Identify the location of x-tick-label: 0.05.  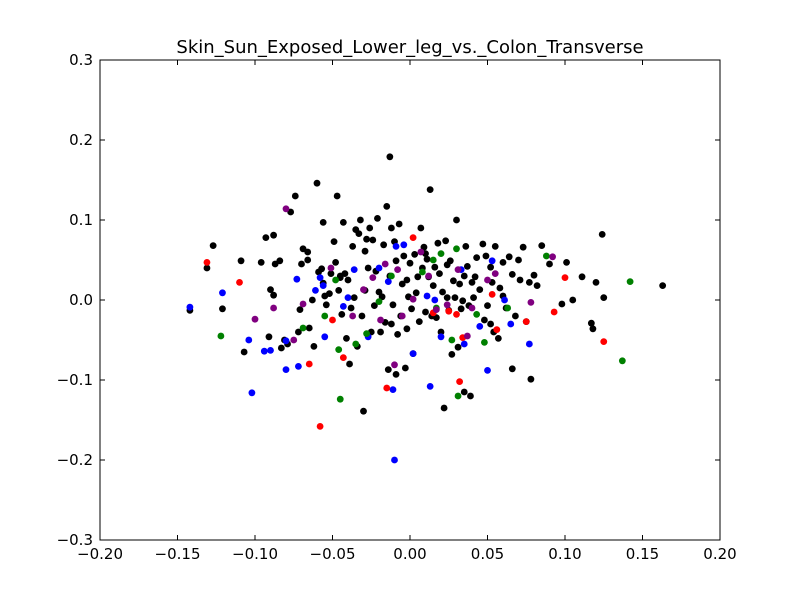
(487, 554).